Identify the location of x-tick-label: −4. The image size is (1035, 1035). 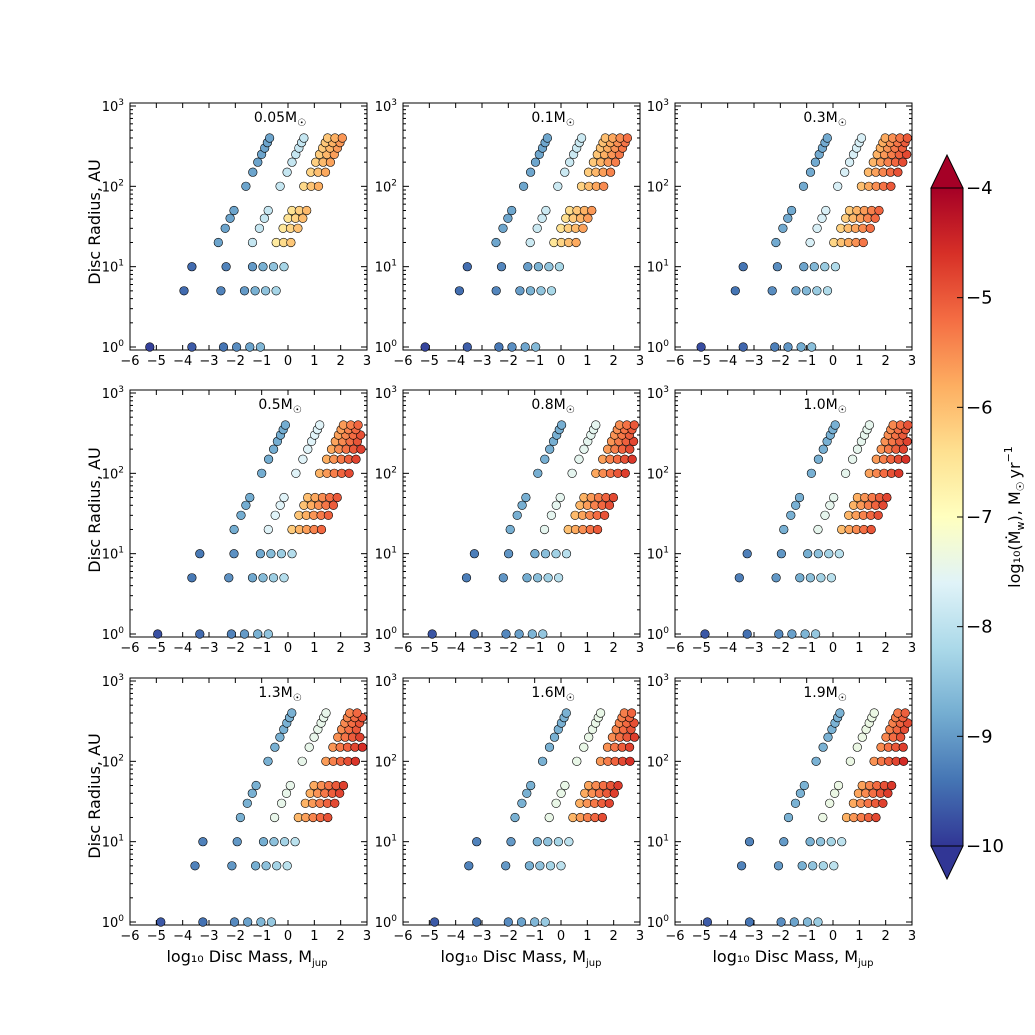
(455, 361).